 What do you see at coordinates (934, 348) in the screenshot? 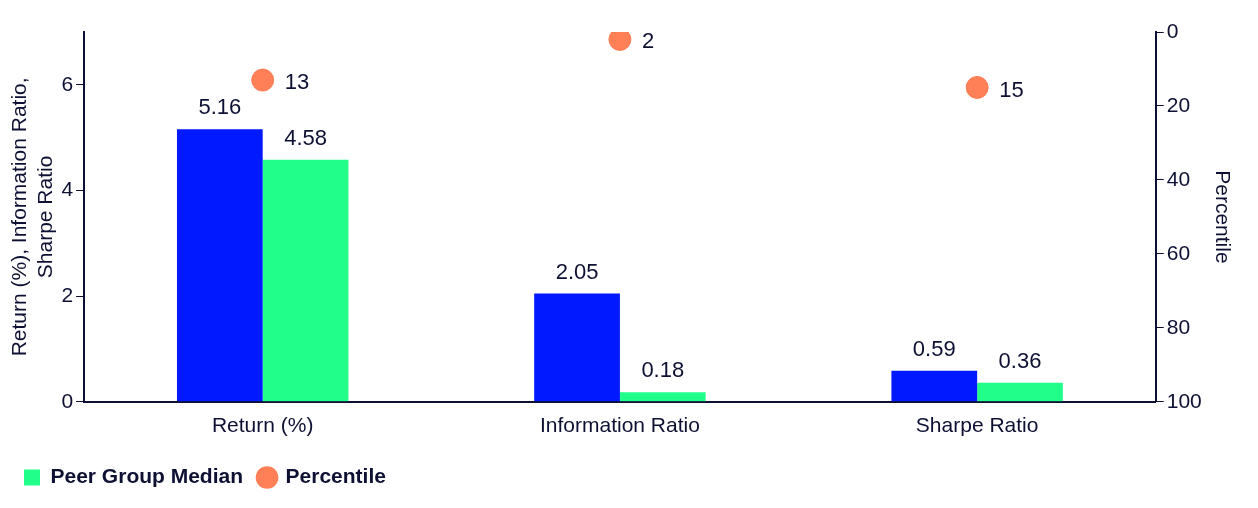
I see `data-label: 0.59` at bounding box center [934, 348].